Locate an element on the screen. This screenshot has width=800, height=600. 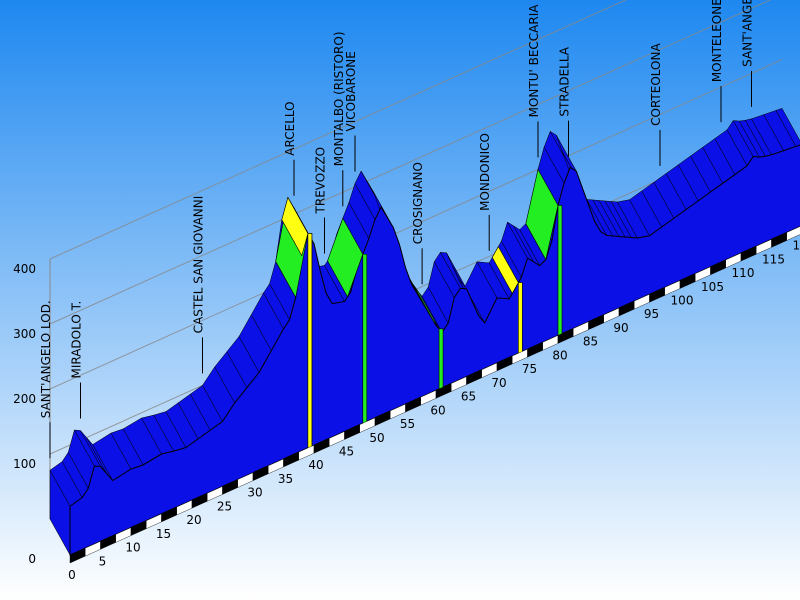
x-tick-label: 35 is located at coordinates (285, 479).